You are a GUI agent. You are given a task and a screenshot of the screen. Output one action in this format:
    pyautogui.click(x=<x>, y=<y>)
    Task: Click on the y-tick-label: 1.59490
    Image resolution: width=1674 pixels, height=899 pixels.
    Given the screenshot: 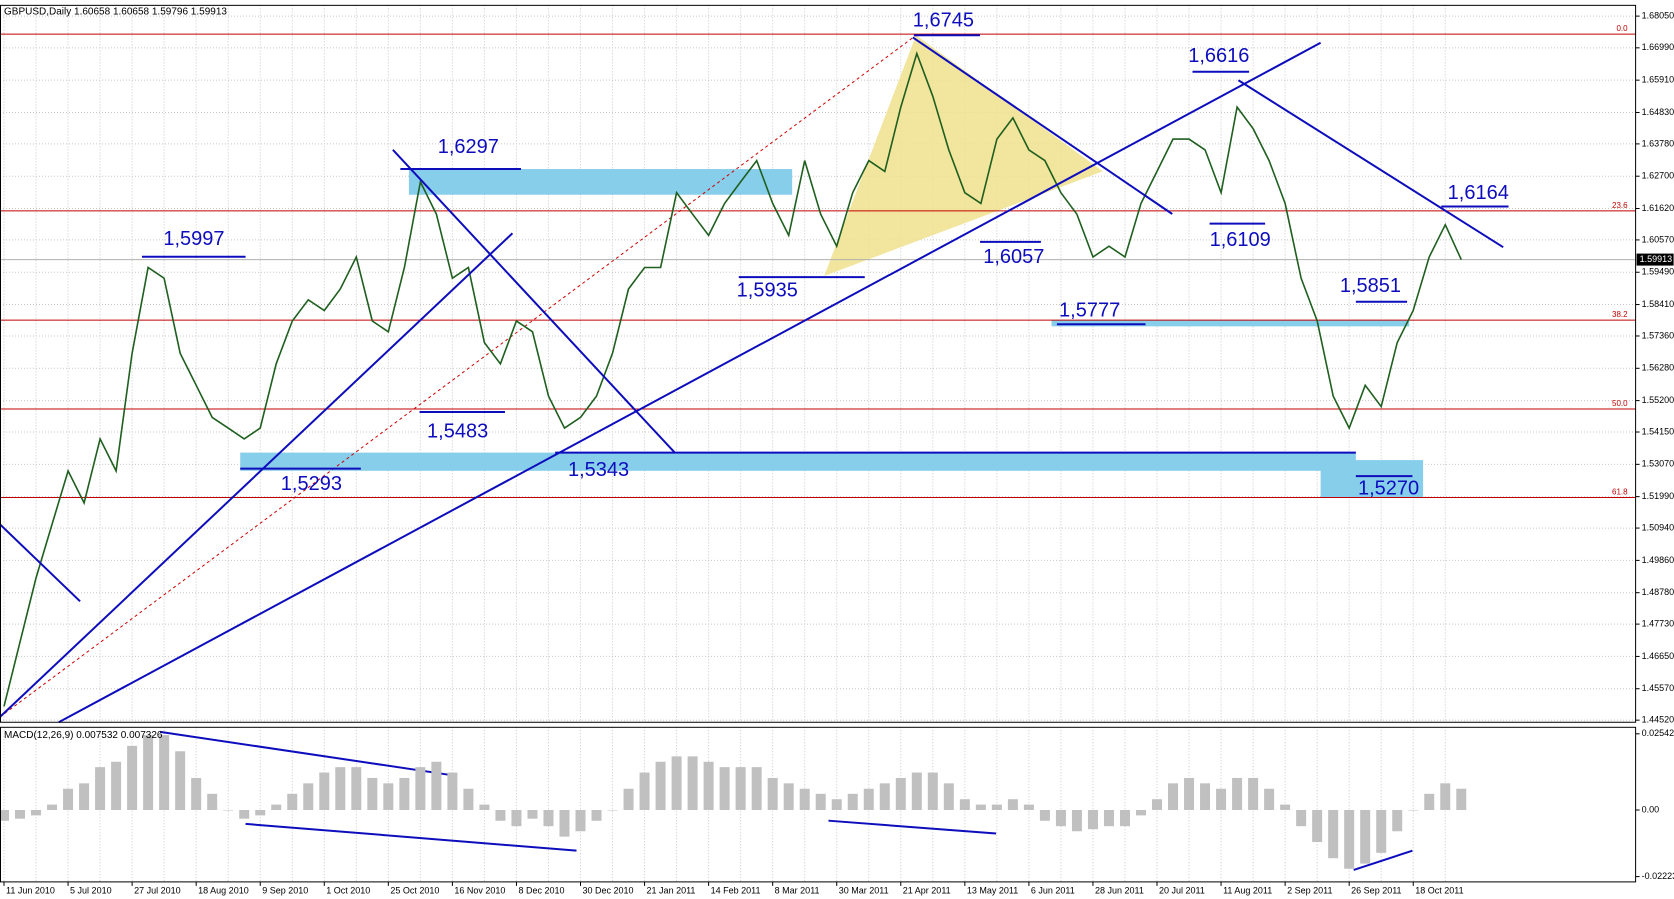 What is the action you would take?
    pyautogui.click(x=1658, y=272)
    